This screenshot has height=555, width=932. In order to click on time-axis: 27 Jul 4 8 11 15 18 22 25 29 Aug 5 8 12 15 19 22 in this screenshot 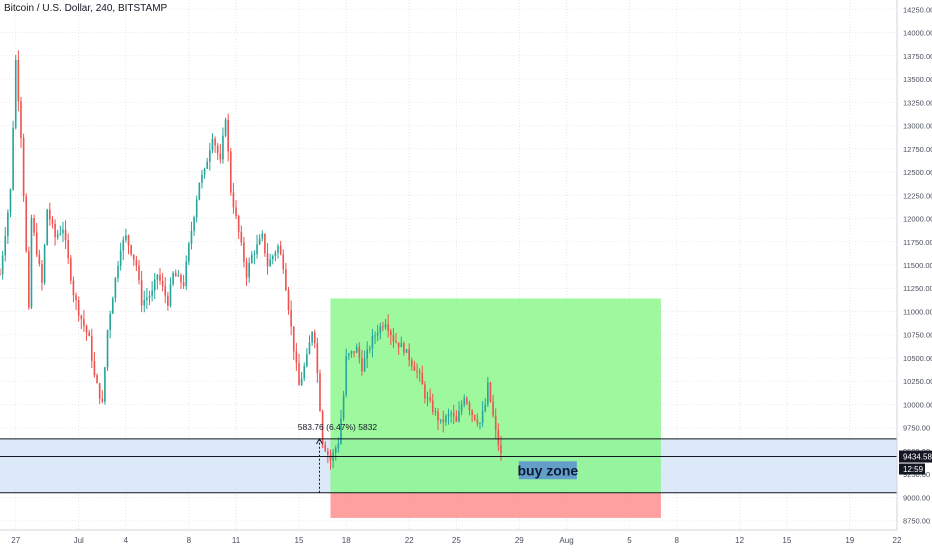, I will do `click(466, 539)`.